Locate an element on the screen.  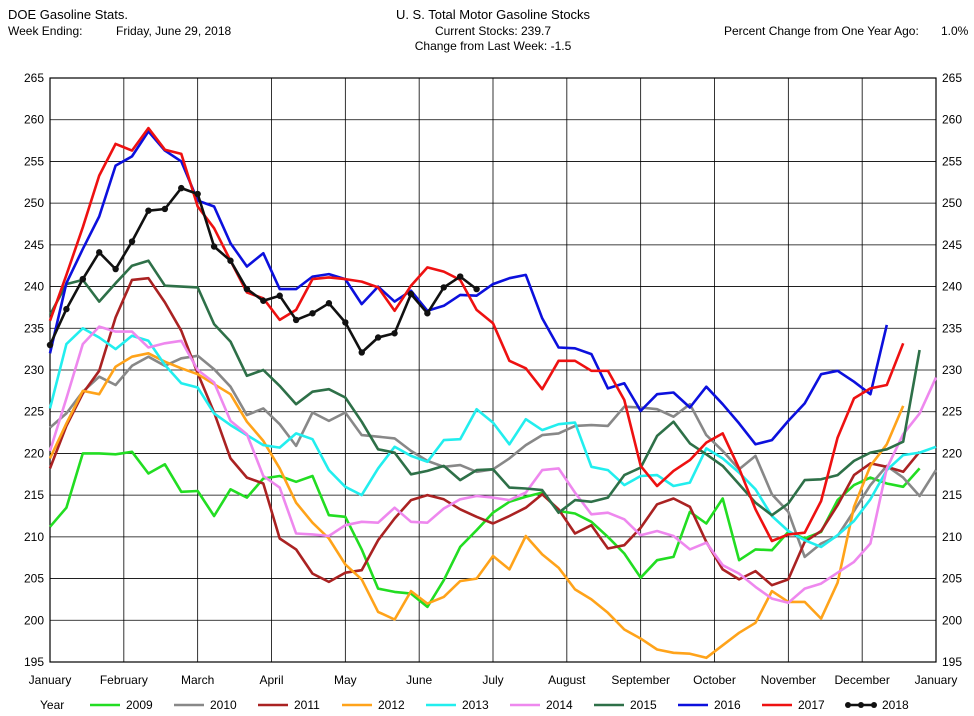
legend-label-2017: 2017 is located at coordinates (811, 705).